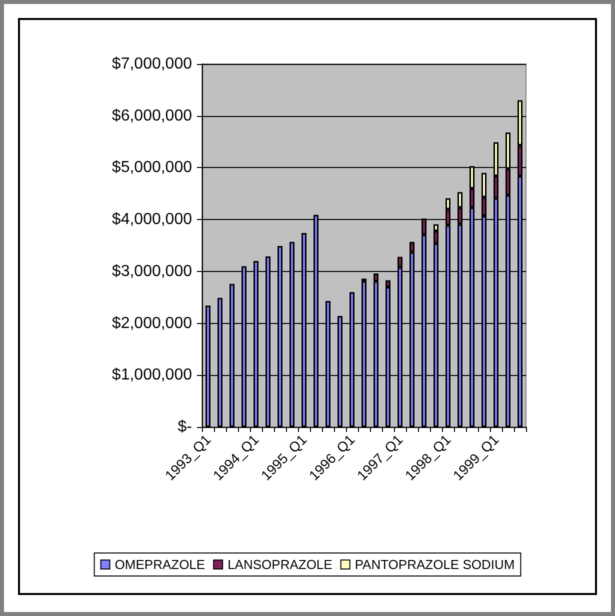 This screenshot has width=615, height=616. What do you see at coordinates (152, 115) in the screenshot?
I see `y-tick-label: $6,000,000` at bounding box center [152, 115].